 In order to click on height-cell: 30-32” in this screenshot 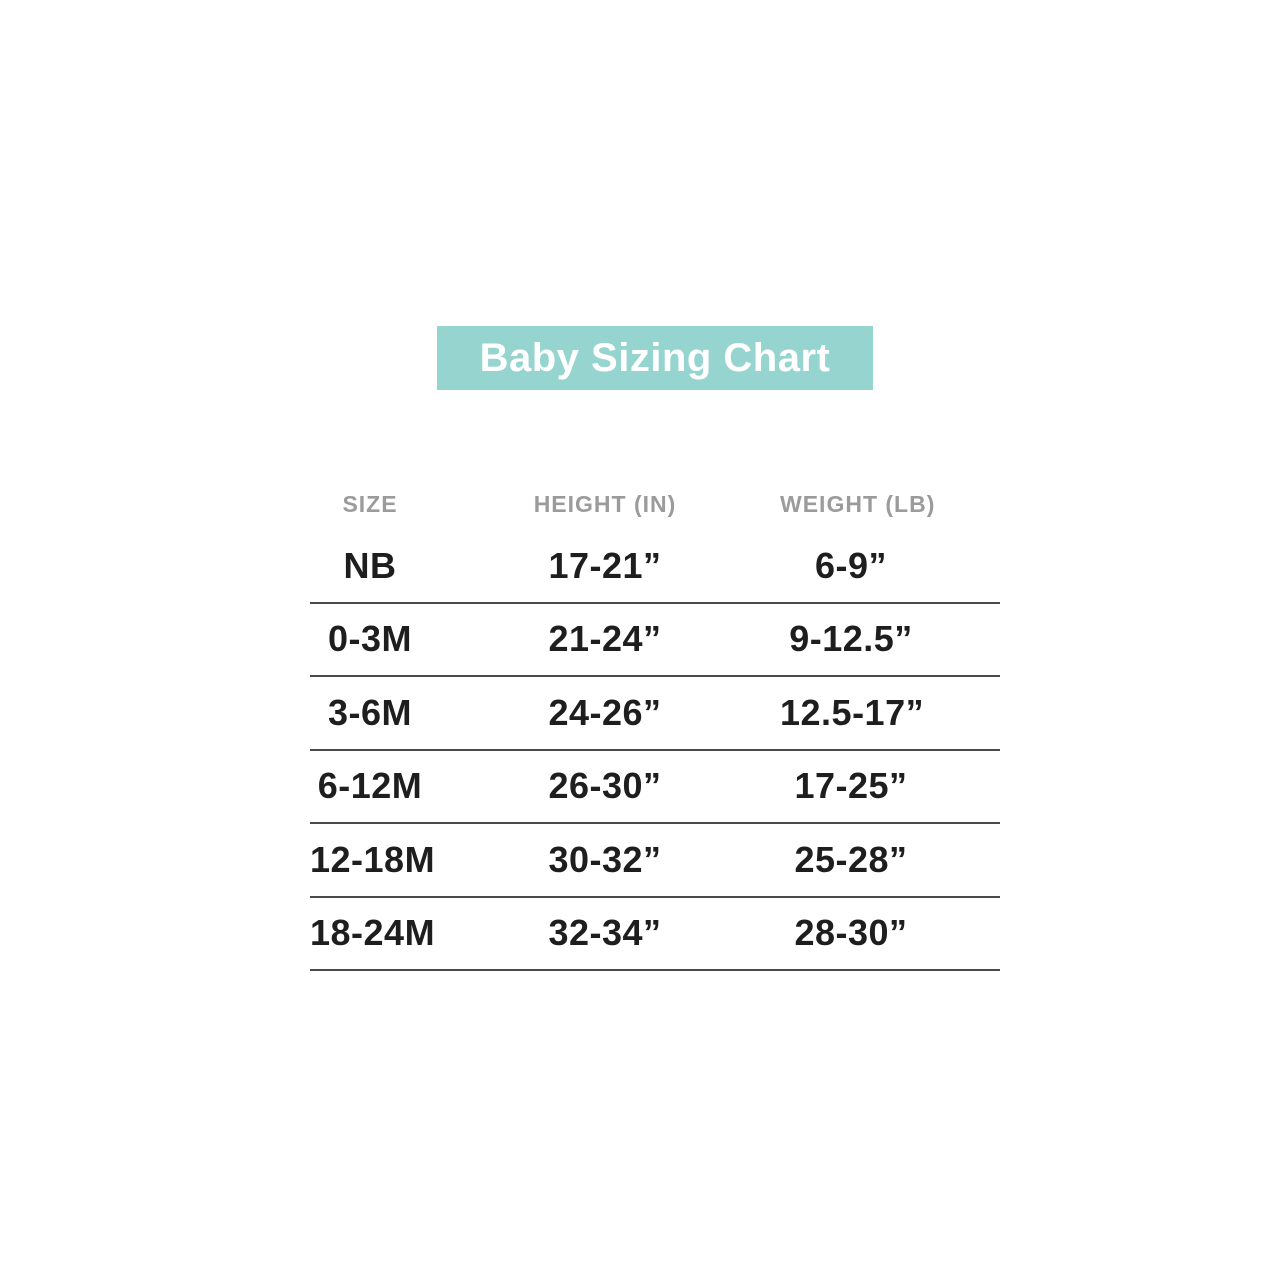, I will do `click(605, 859)`.